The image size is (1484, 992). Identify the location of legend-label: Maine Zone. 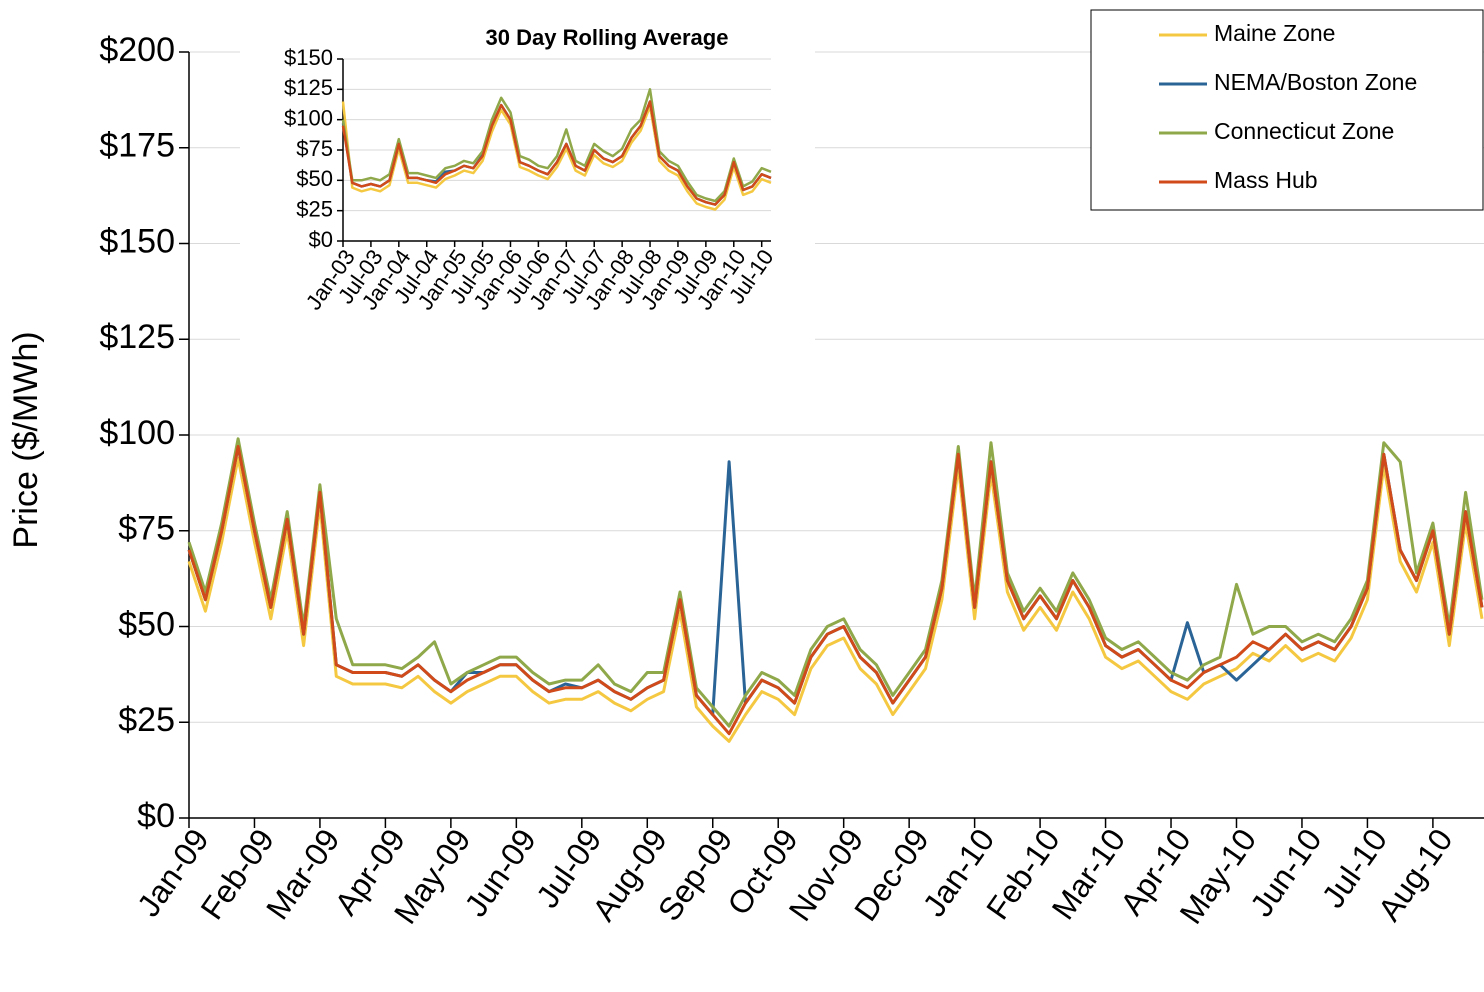
(1274, 33).